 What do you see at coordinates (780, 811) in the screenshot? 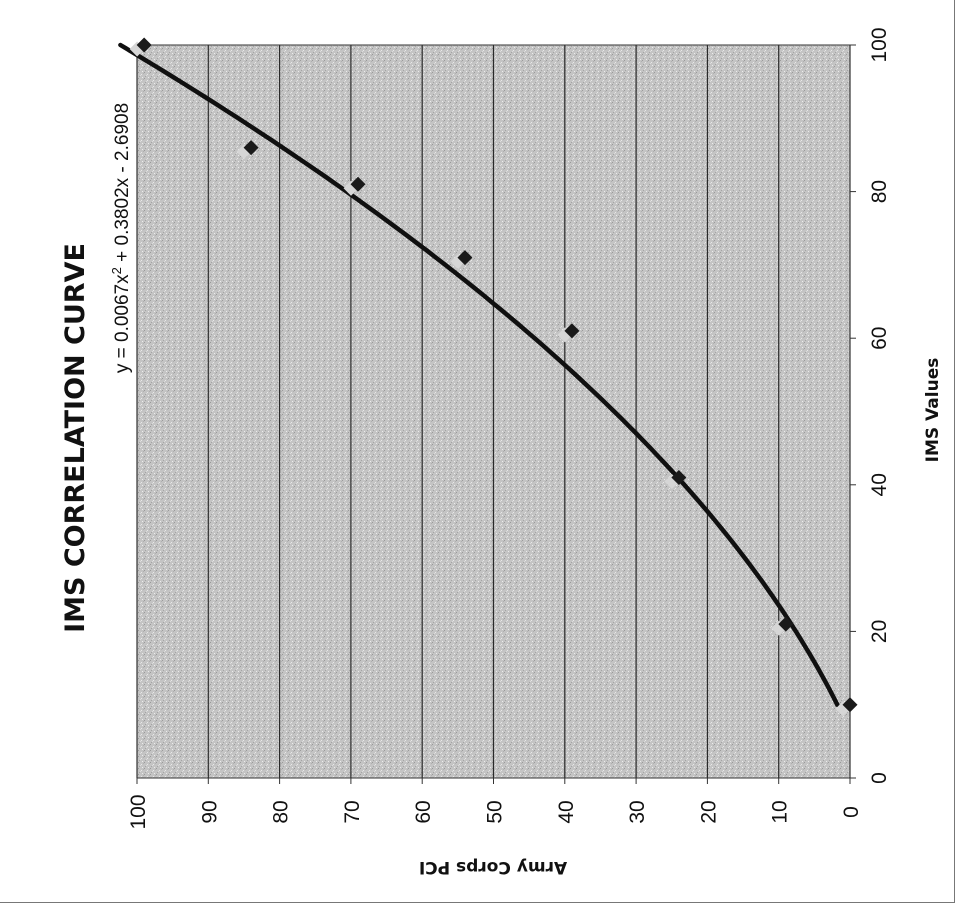
I see `pci-tick-label: 10` at bounding box center [780, 811].